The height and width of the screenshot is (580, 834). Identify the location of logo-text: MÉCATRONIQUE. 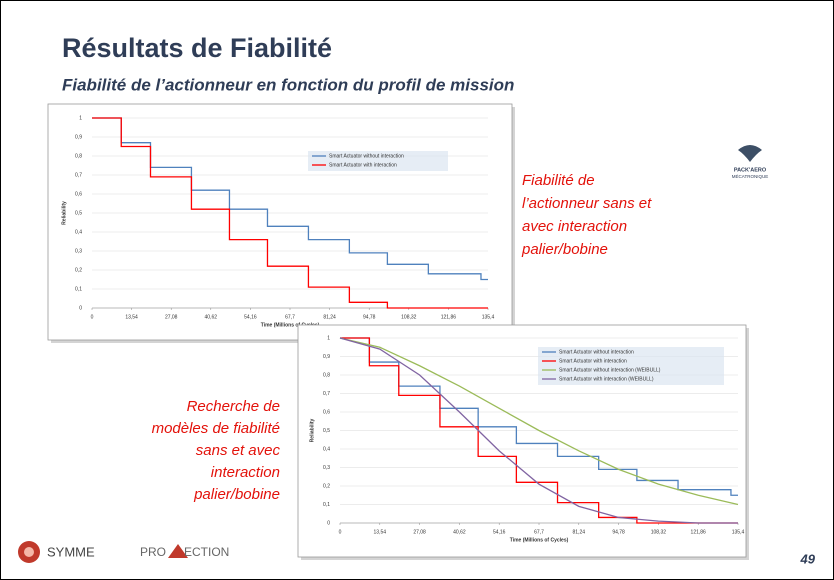
(750, 176).